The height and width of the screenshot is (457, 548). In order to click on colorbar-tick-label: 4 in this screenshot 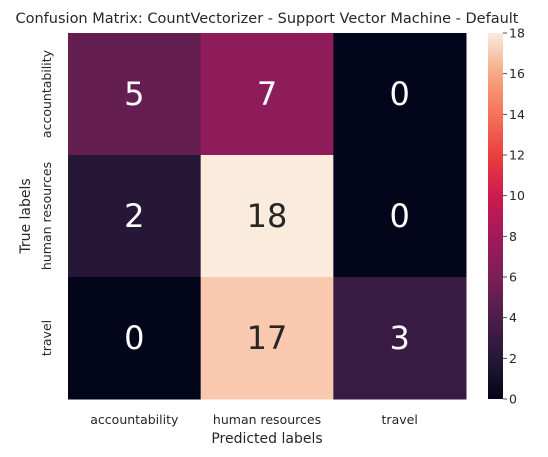, I will do `click(513, 317)`.